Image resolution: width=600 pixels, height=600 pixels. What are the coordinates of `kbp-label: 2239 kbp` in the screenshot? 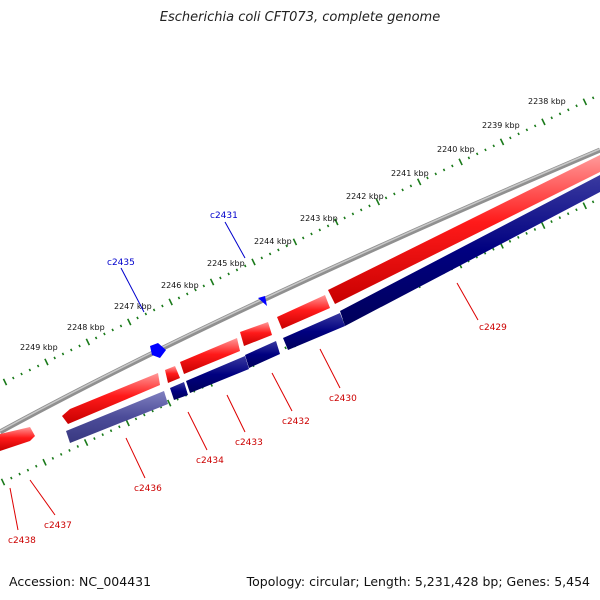 It's located at (501, 125).